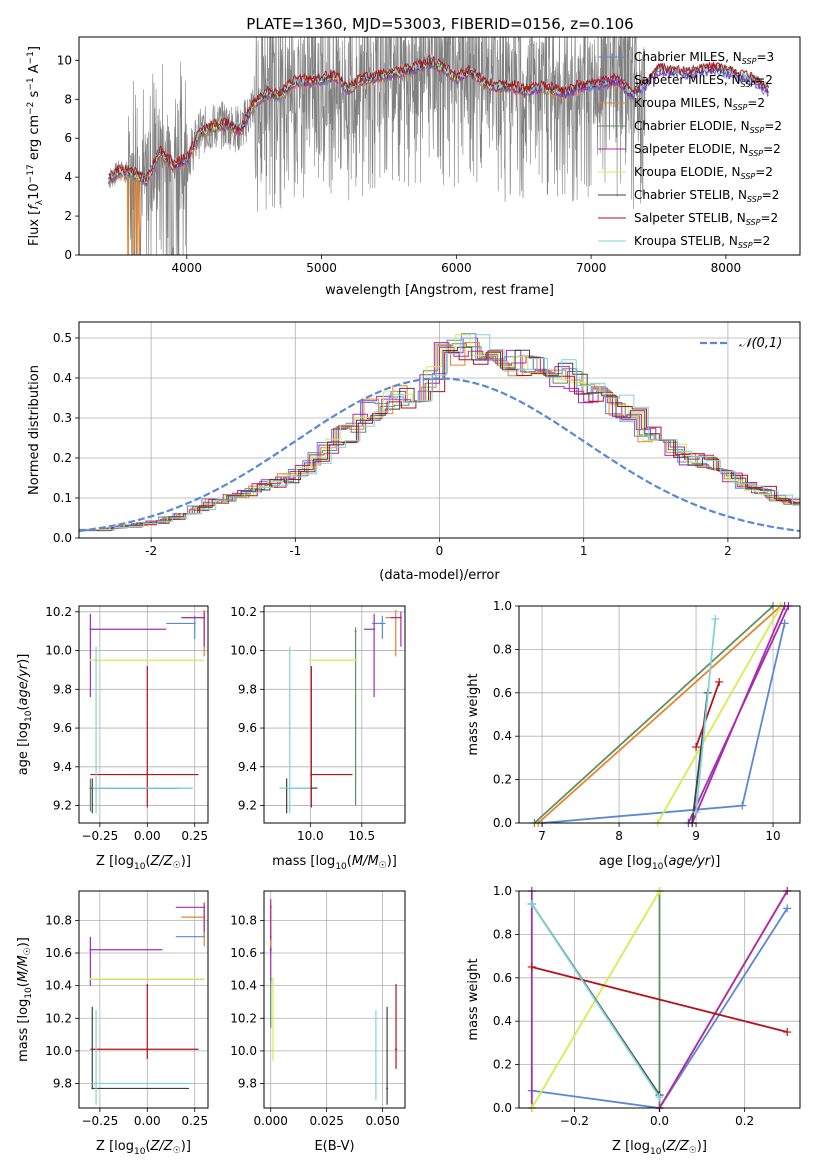  Describe the element at coordinates (34, 95) in the screenshot. I see `label-part: s` at that location.